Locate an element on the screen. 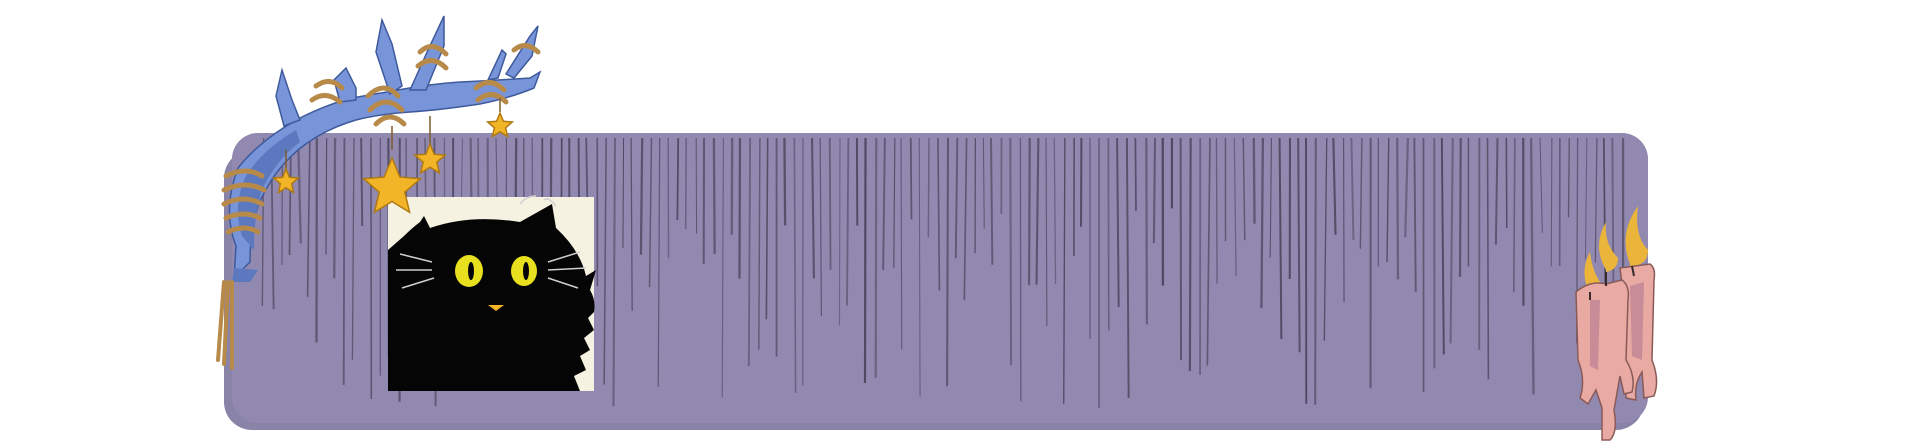 This screenshot has height=441, width=1920. branch-tip-shade is located at coordinates (245, 275).